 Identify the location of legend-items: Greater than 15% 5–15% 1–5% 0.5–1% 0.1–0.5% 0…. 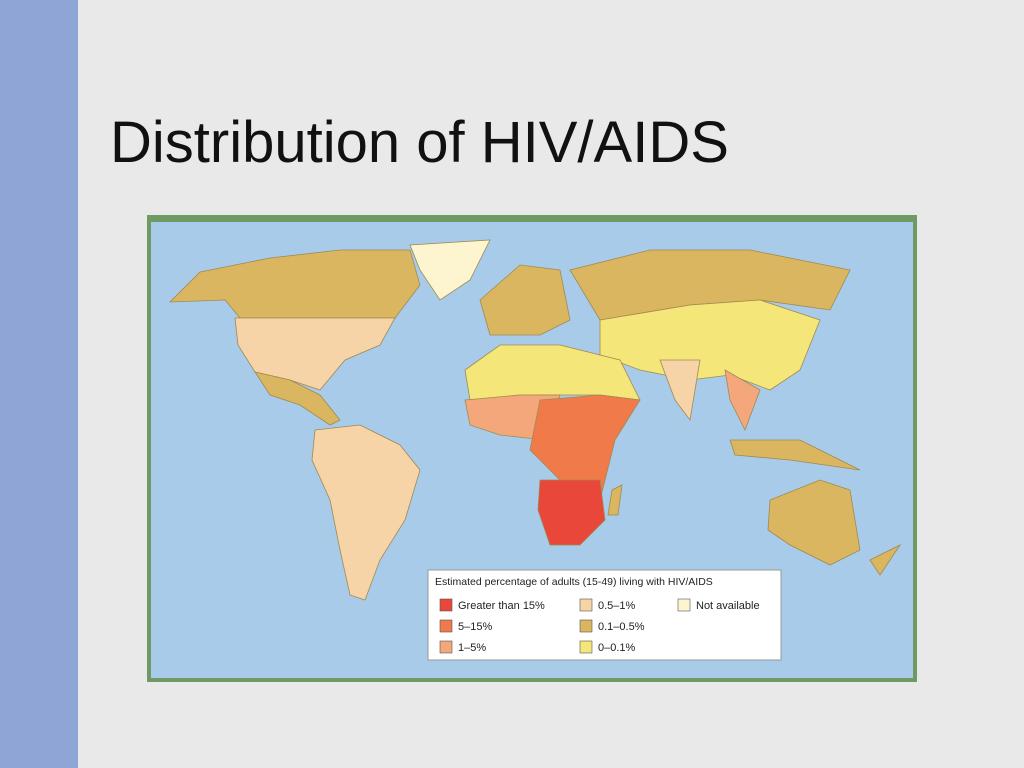
(599, 626).